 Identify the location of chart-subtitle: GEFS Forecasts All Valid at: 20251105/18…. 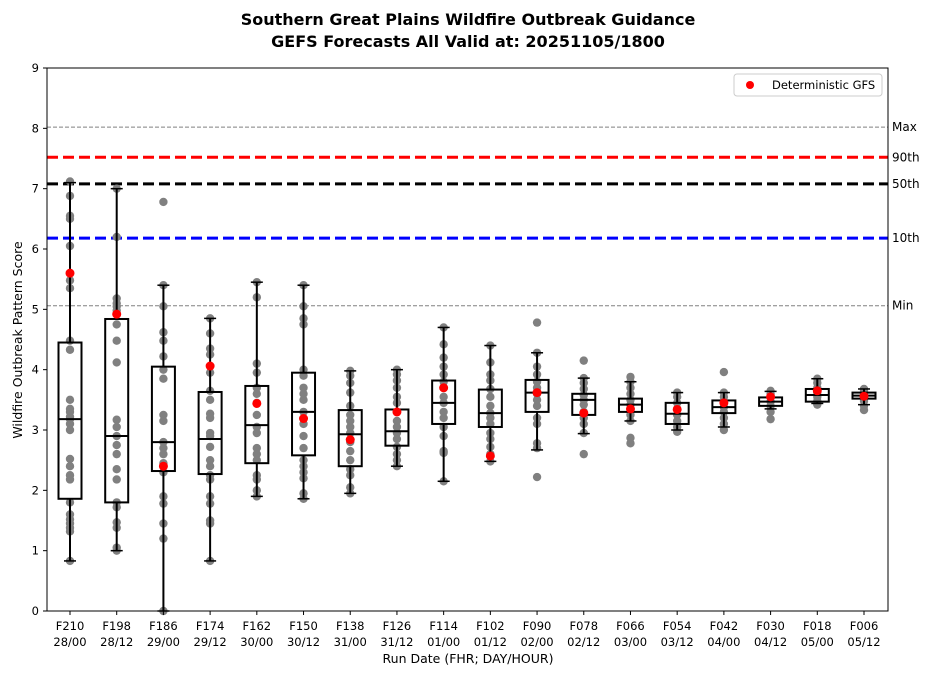
(468, 41).